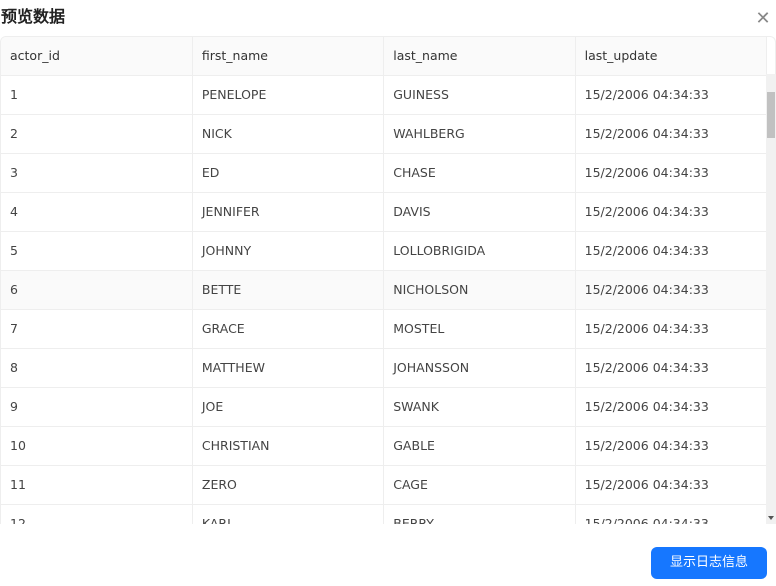 This screenshot has width=776, height=586. What do you see at coordinates (33, 16) in the screenshot?
I see `dialog-title: 预览数据` at bounding box center [33, 16].